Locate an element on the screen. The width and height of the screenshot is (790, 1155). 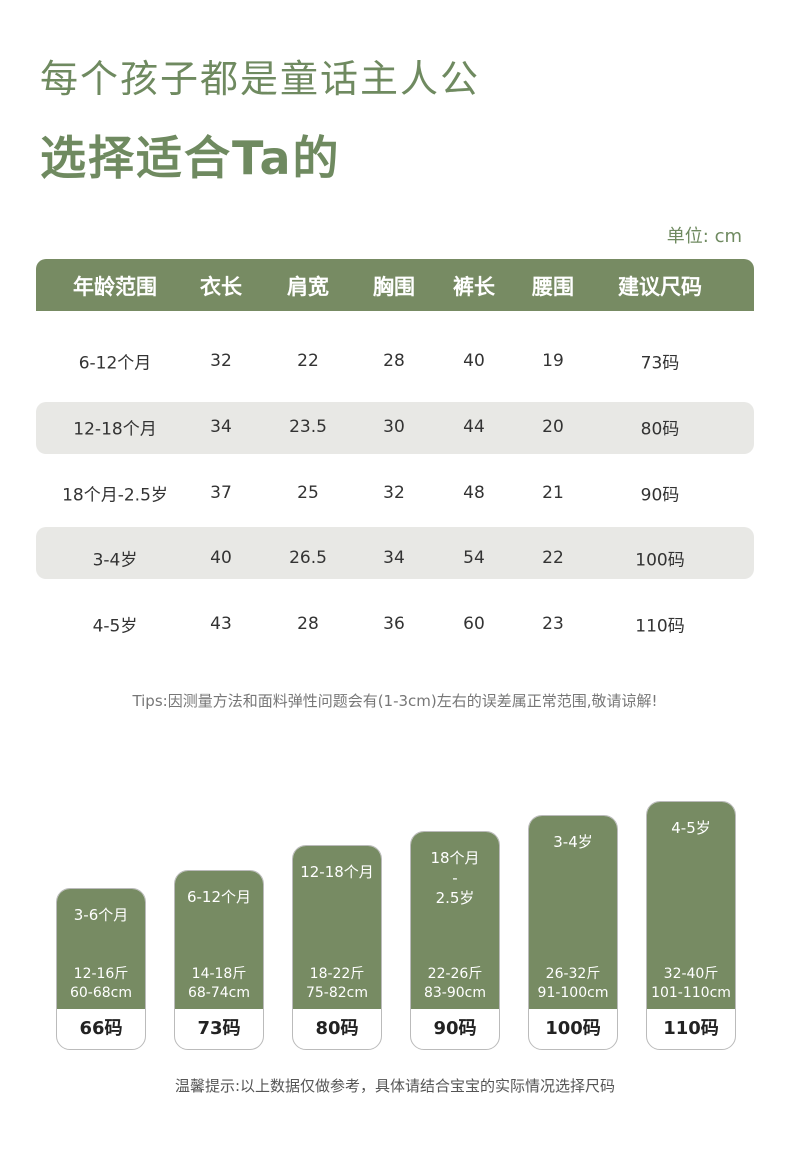
size-card: 3-6个月 12-16斤 60-68cm 66码 is located at coordinates (101, 969).